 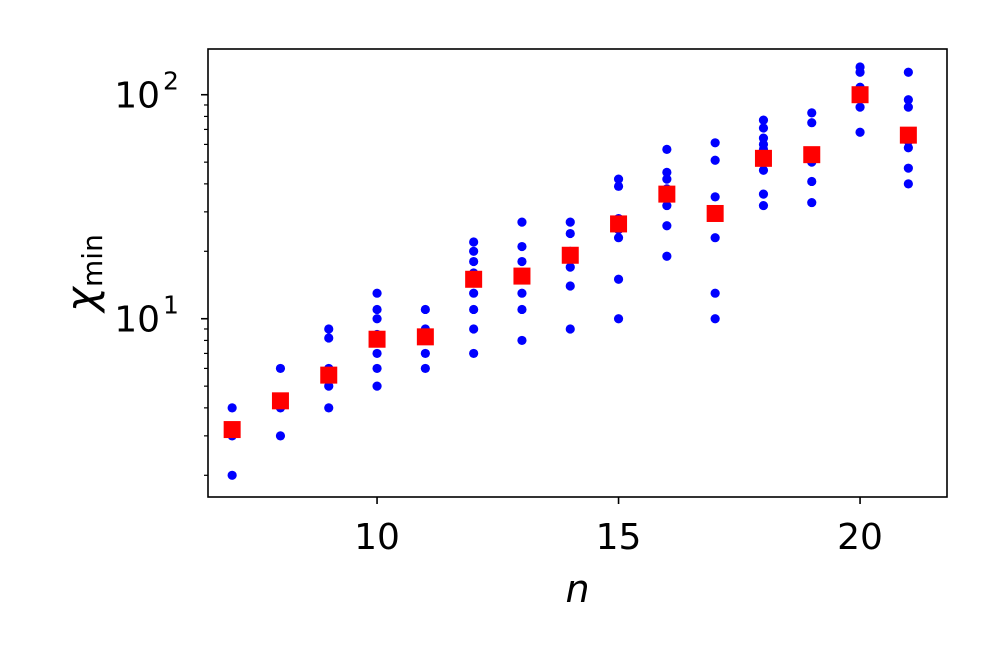 What do you see at coordinates (83, 274) in the screenshot?
I see `y-axis-label: χmin` at bounding box center [83, 274].